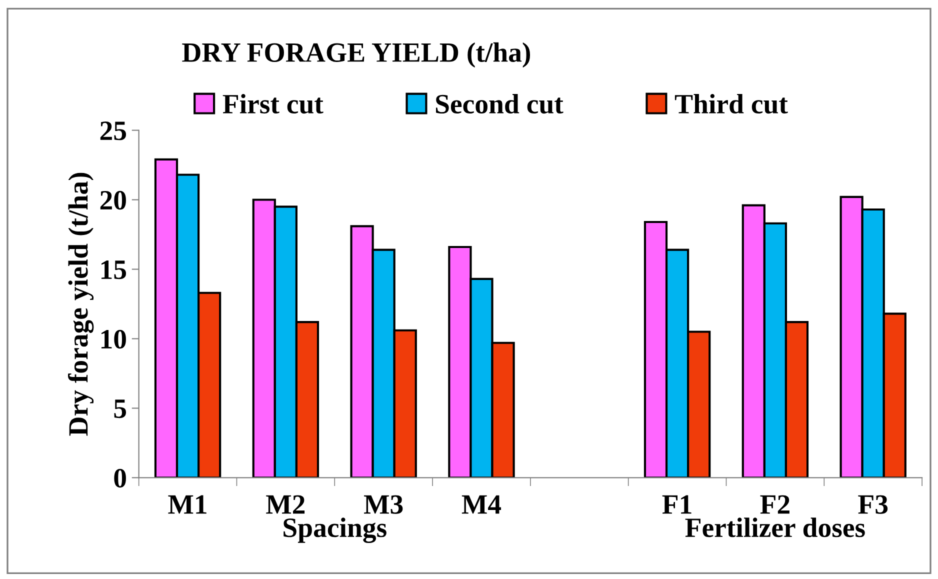 The width and height of the screenshot is (938, 579). Describe the element at coordinates (383, 504) in the screenshot. I see `x-tick-label: M3` at that location.